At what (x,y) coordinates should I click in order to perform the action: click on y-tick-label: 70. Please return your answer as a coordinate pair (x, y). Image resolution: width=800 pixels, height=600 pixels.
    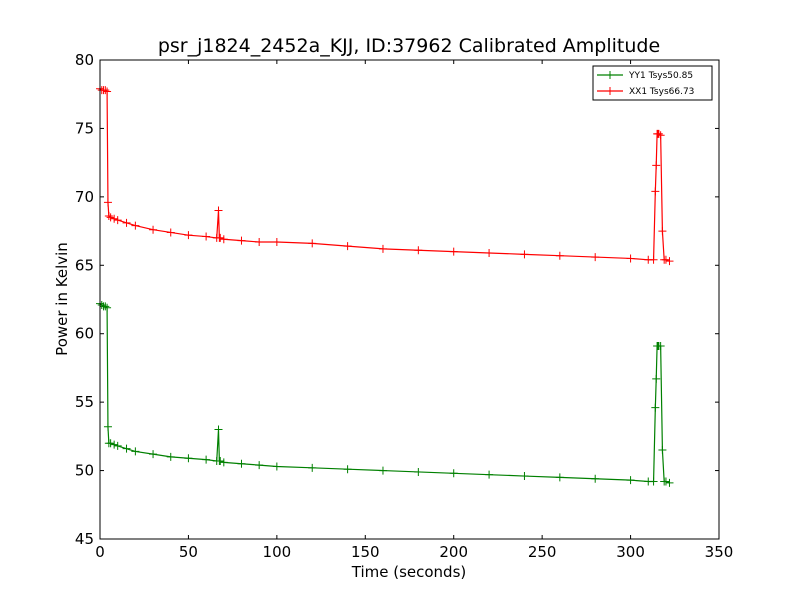
    Looking at the image, I should click on (84, 197).